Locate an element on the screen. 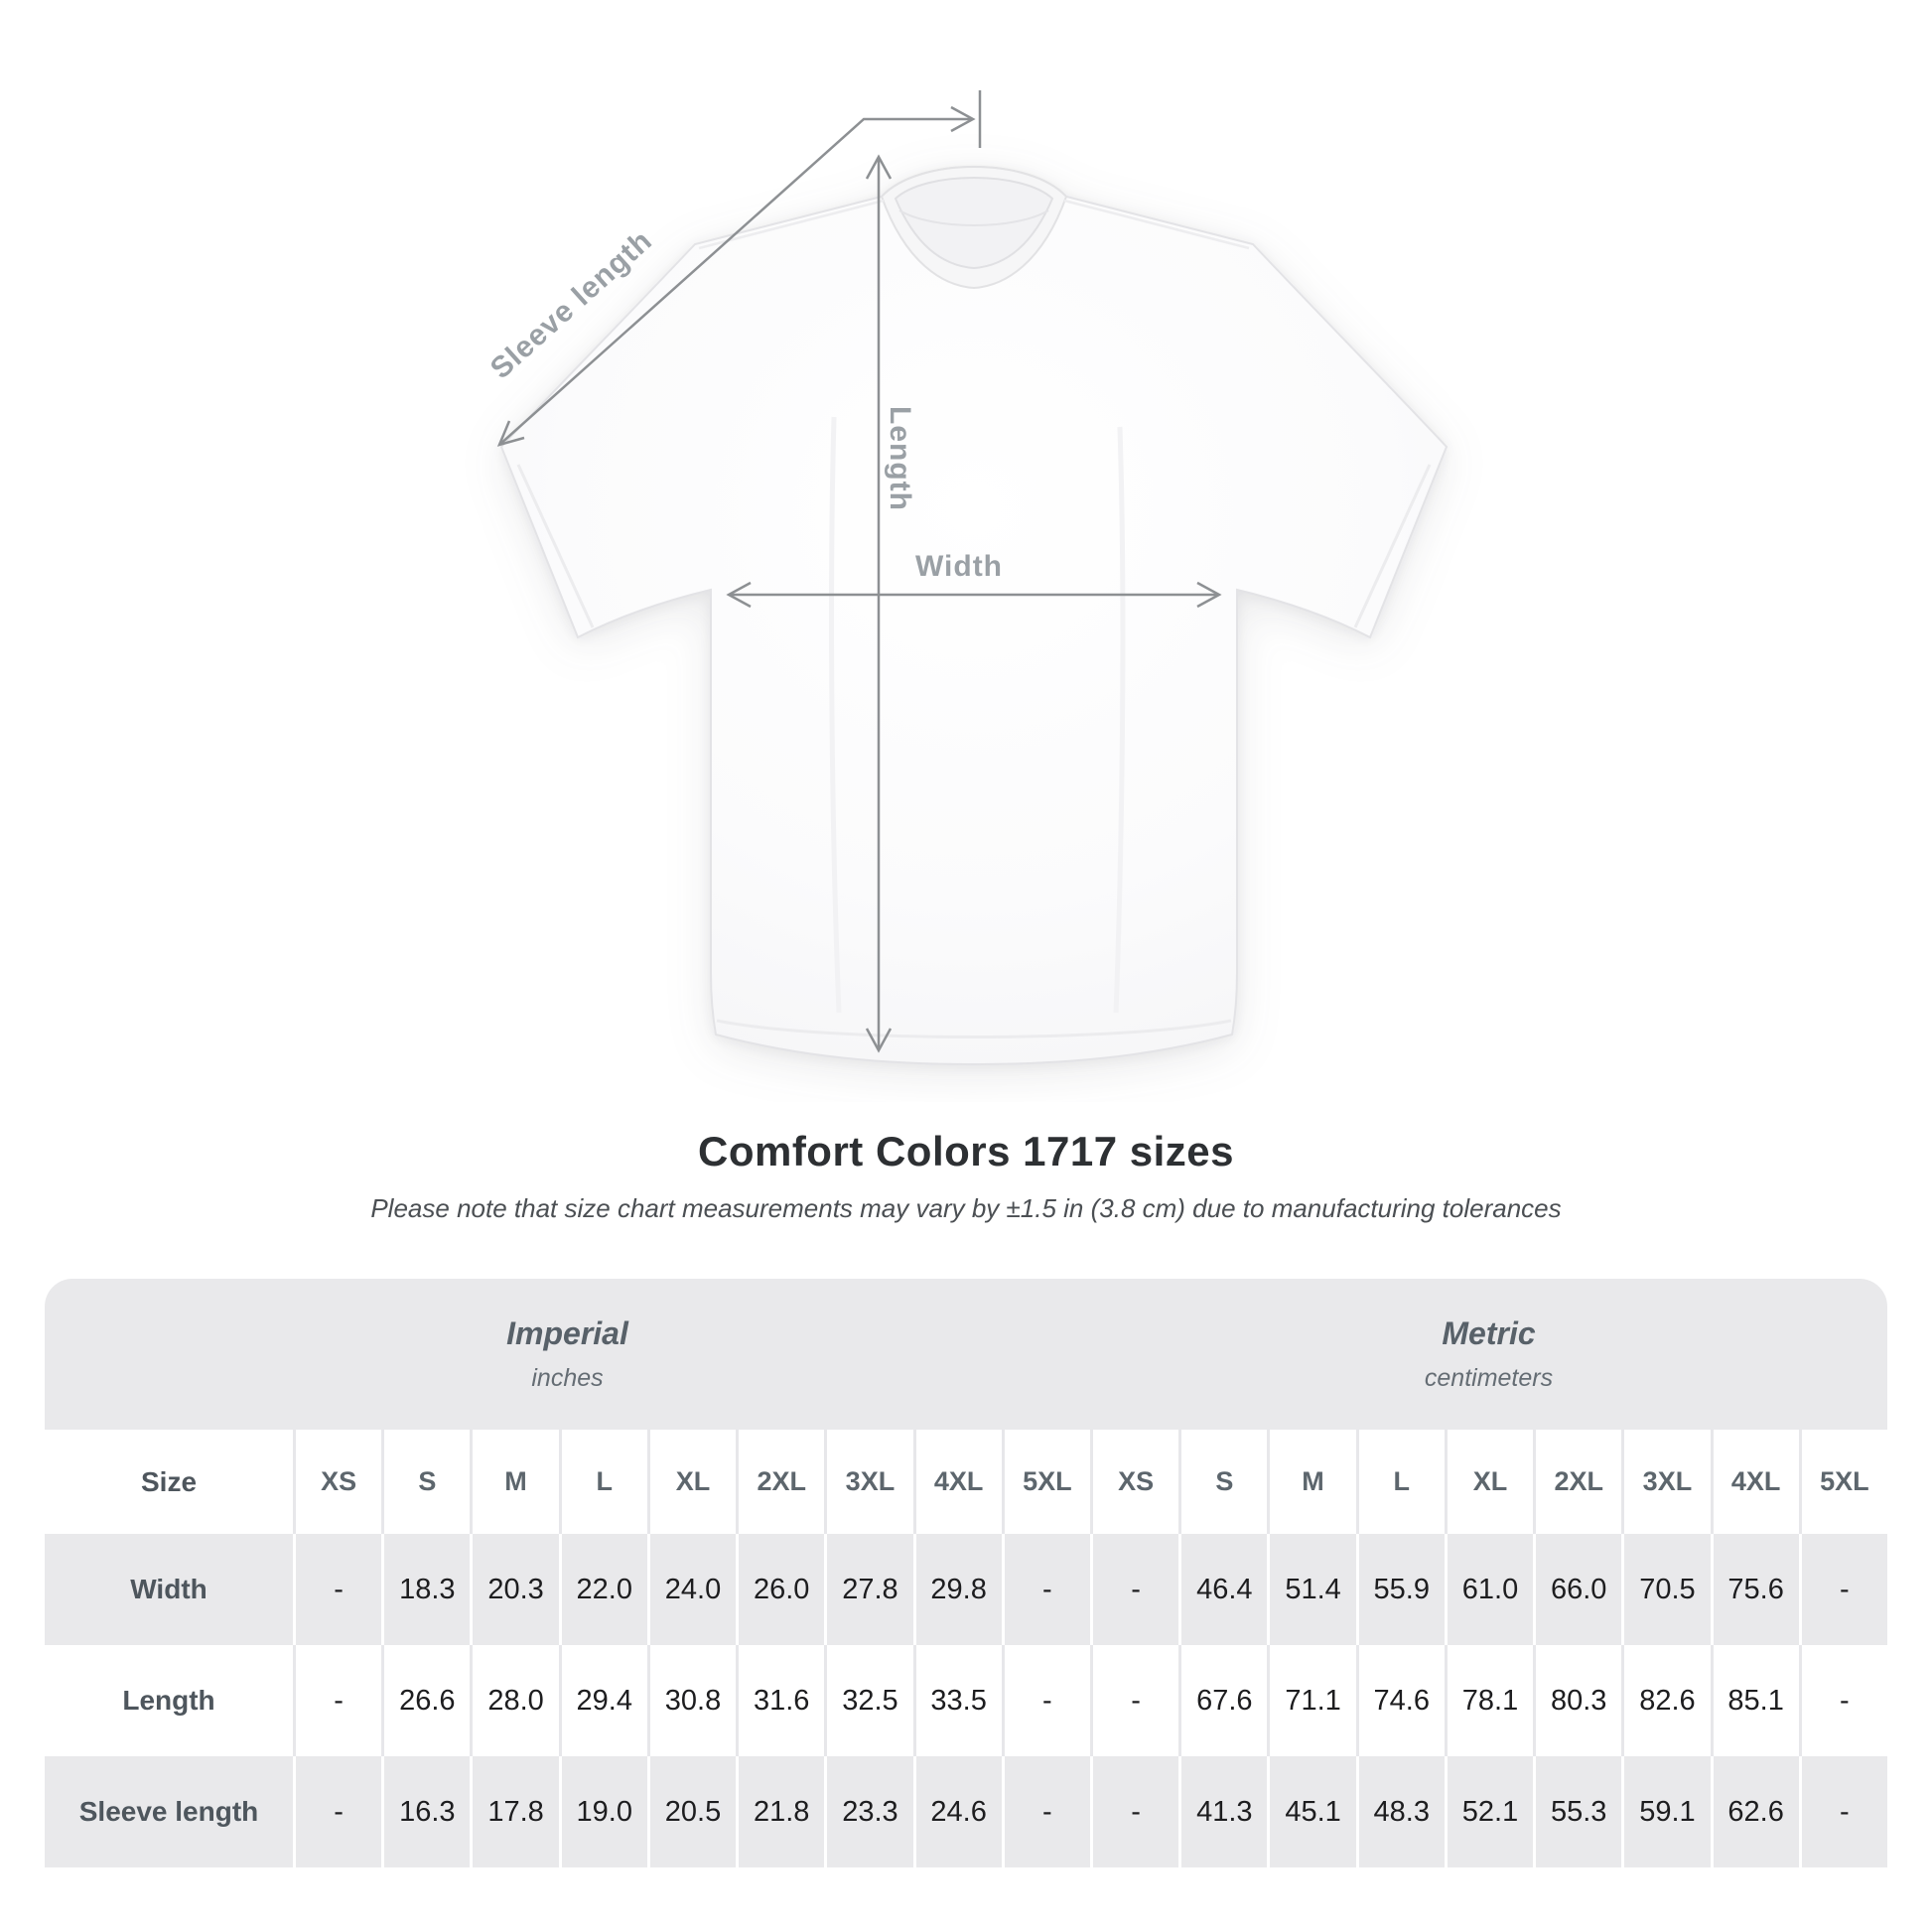  size-col-header: M is located at coordinates (514, 1482).